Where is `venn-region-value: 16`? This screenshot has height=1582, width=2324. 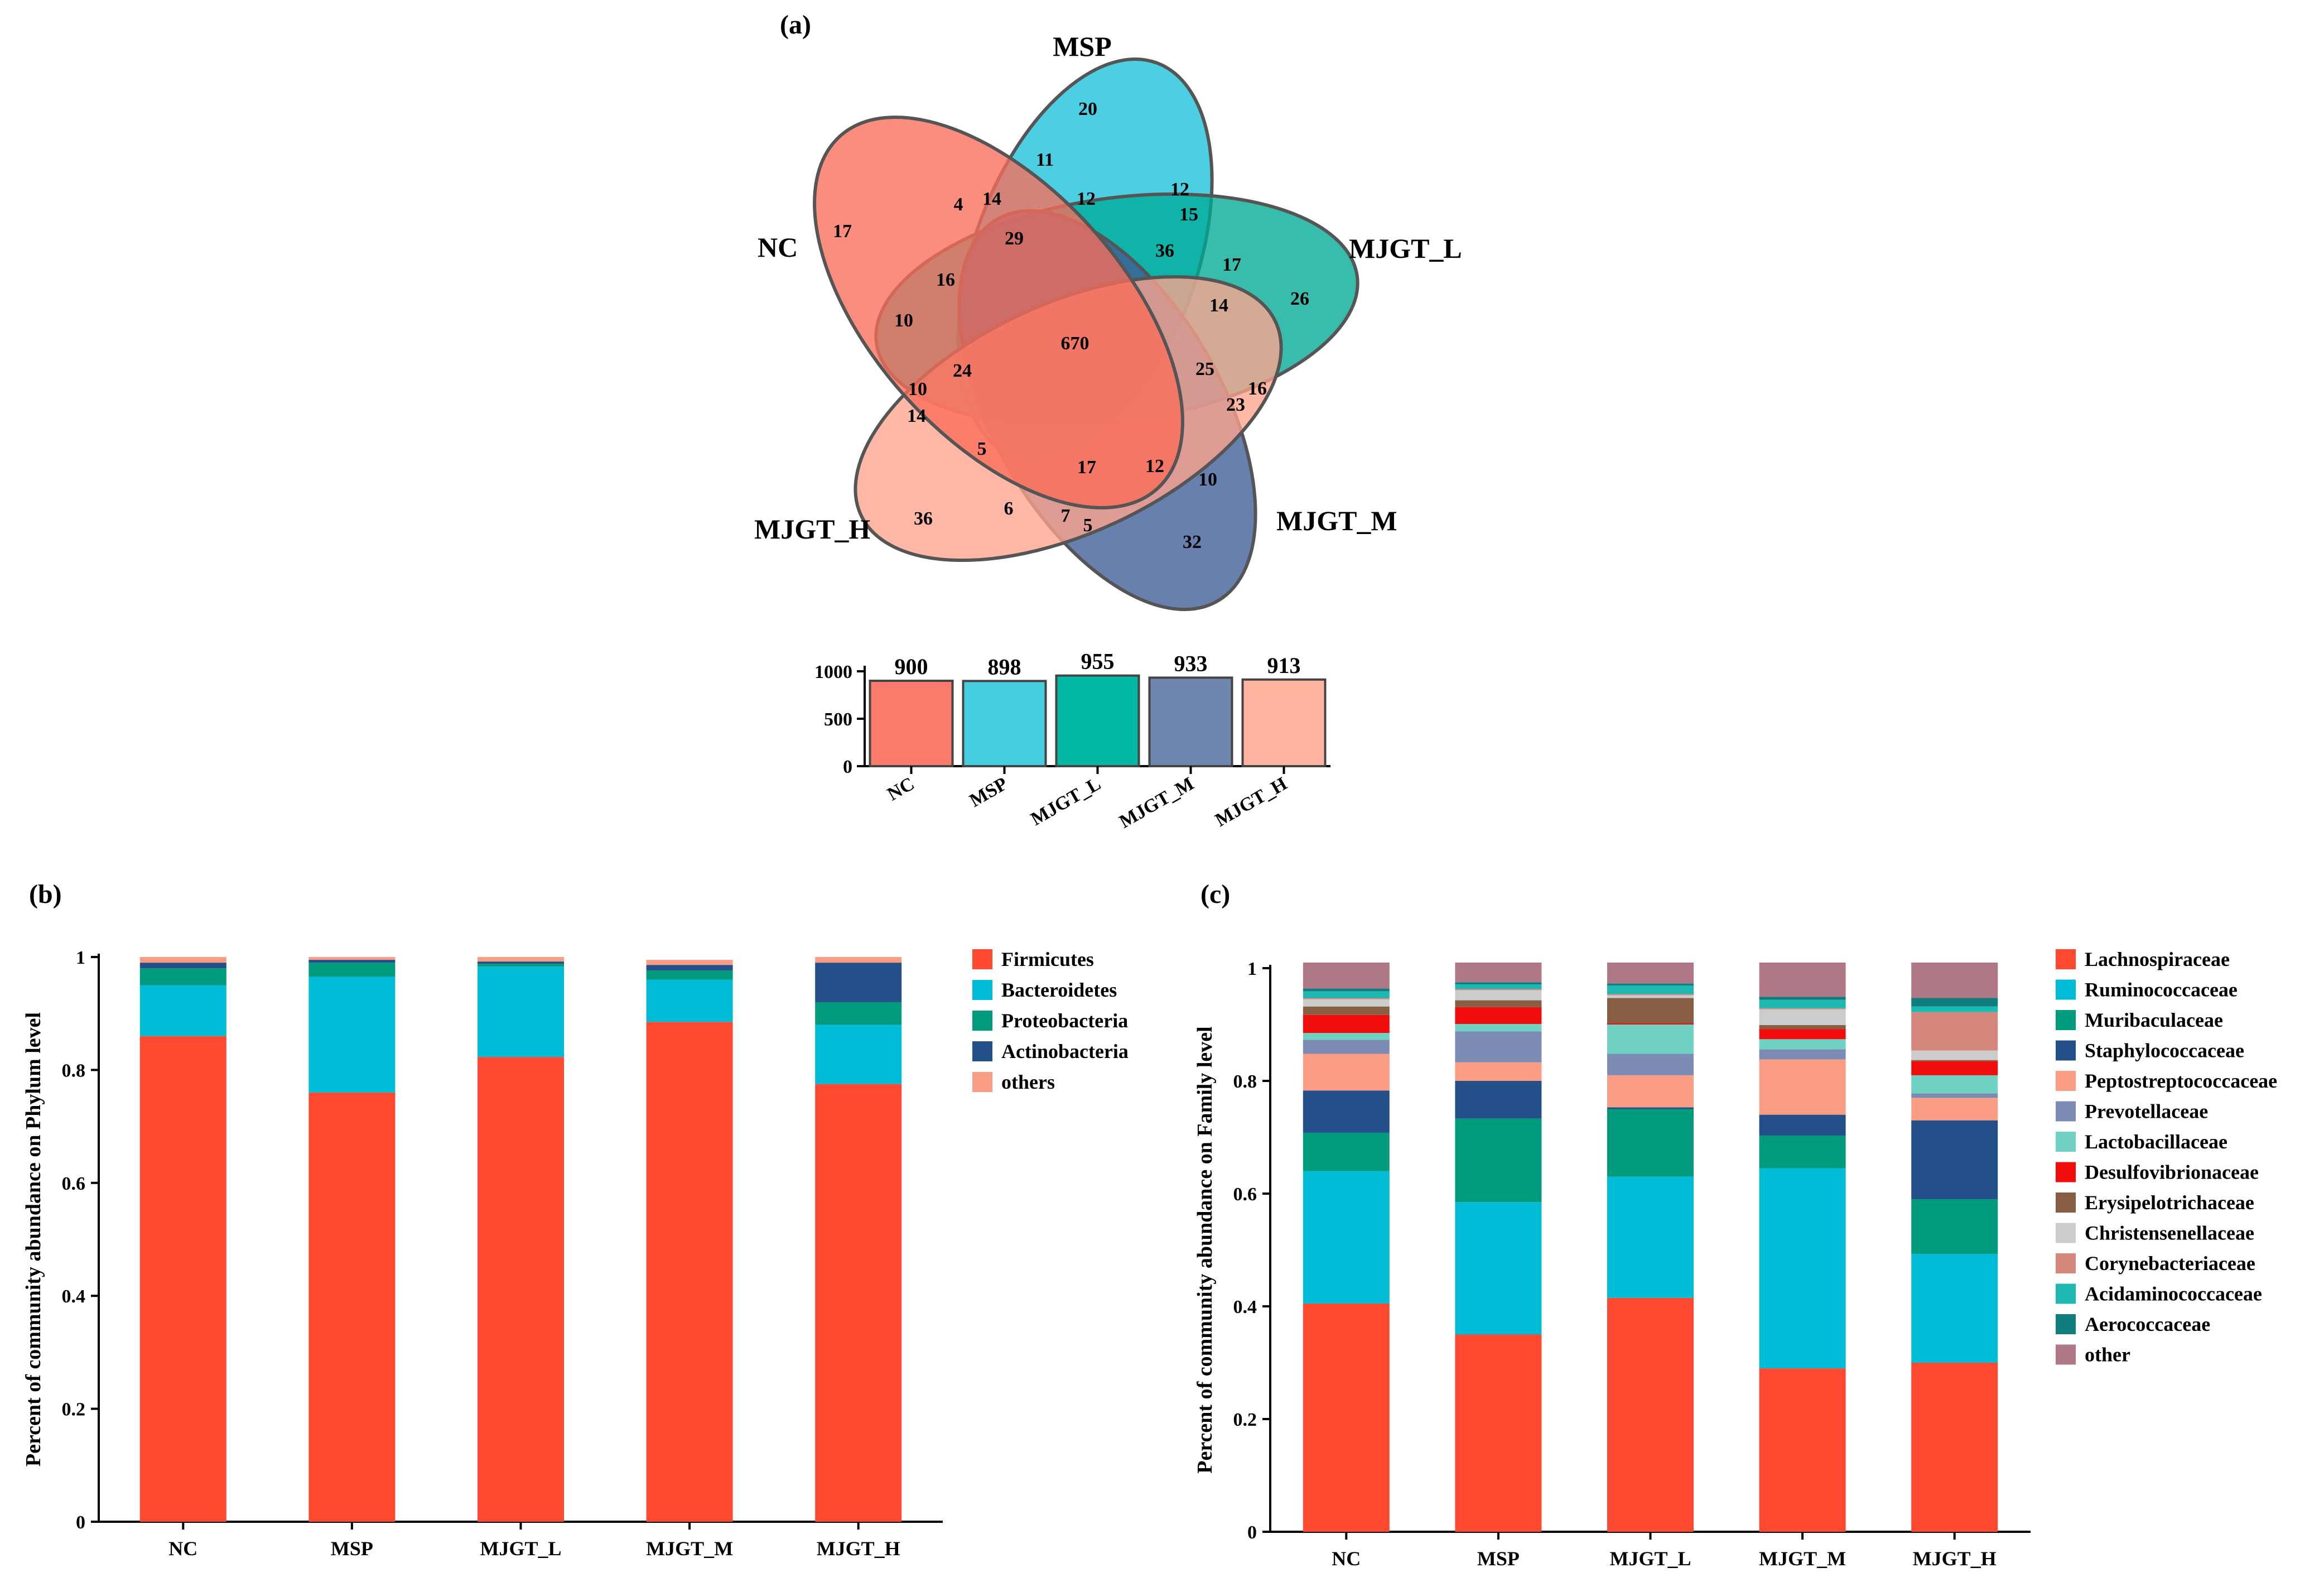
venn-region-value: 16 is located at coordinates (1257, 388).